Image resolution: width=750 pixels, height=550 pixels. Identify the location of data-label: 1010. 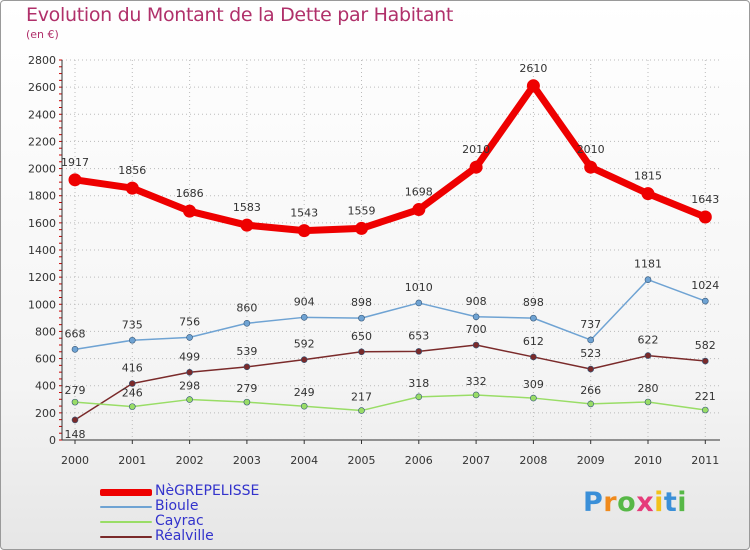
(419, 287).